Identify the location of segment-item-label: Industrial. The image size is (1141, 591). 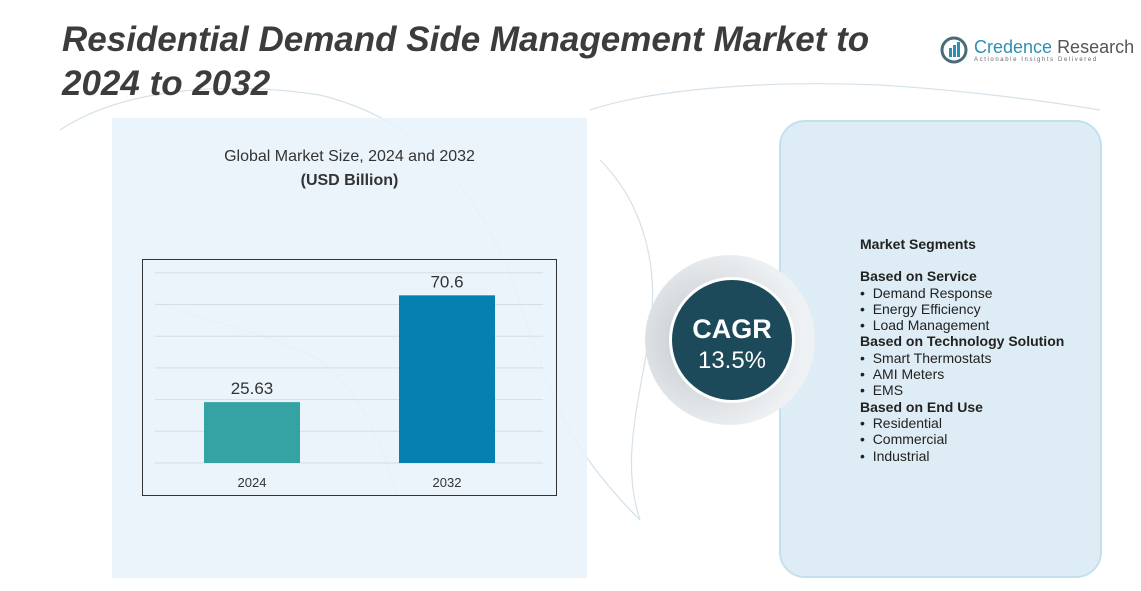
(901, 455).